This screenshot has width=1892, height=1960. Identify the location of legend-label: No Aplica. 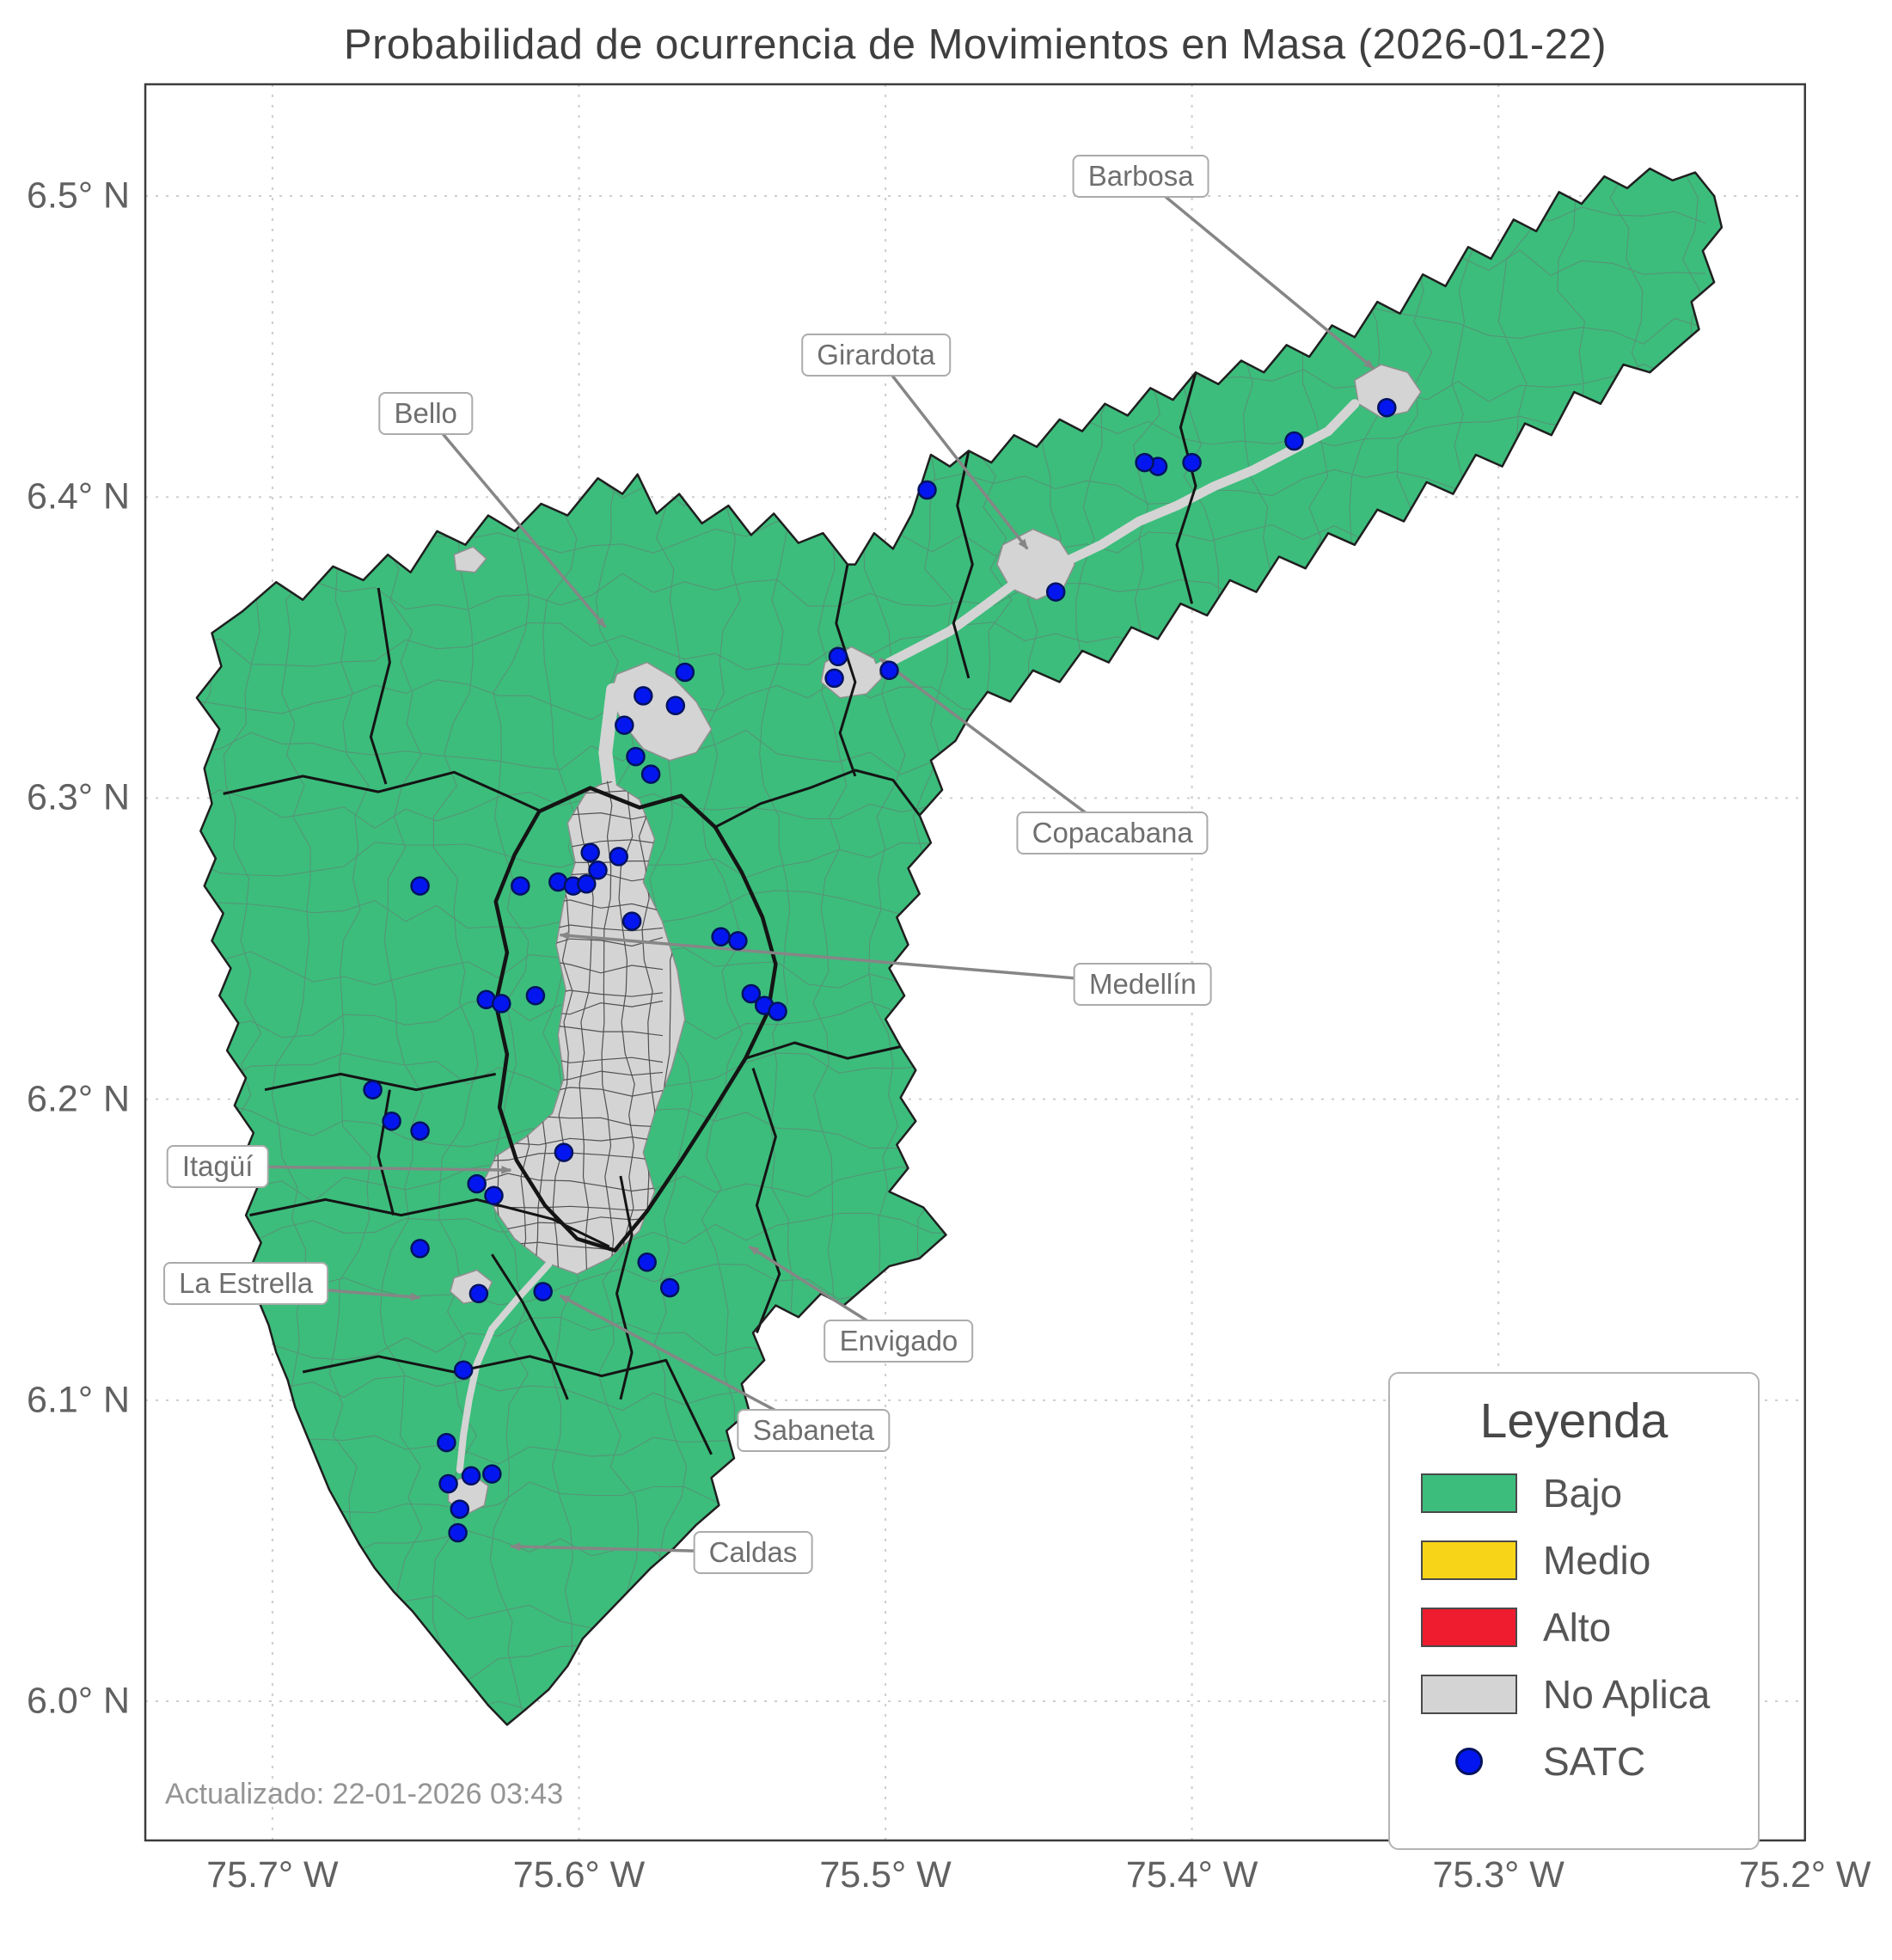
(1627, 1694).